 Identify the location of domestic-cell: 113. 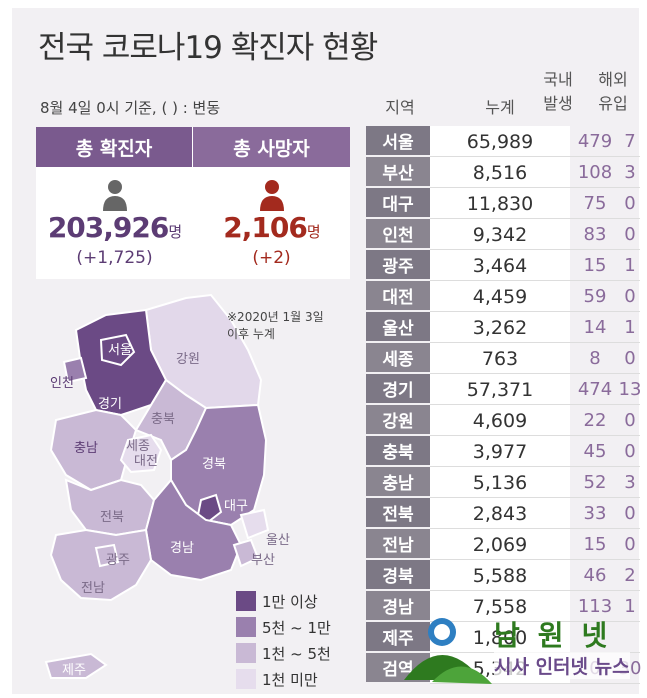
(595, 606).